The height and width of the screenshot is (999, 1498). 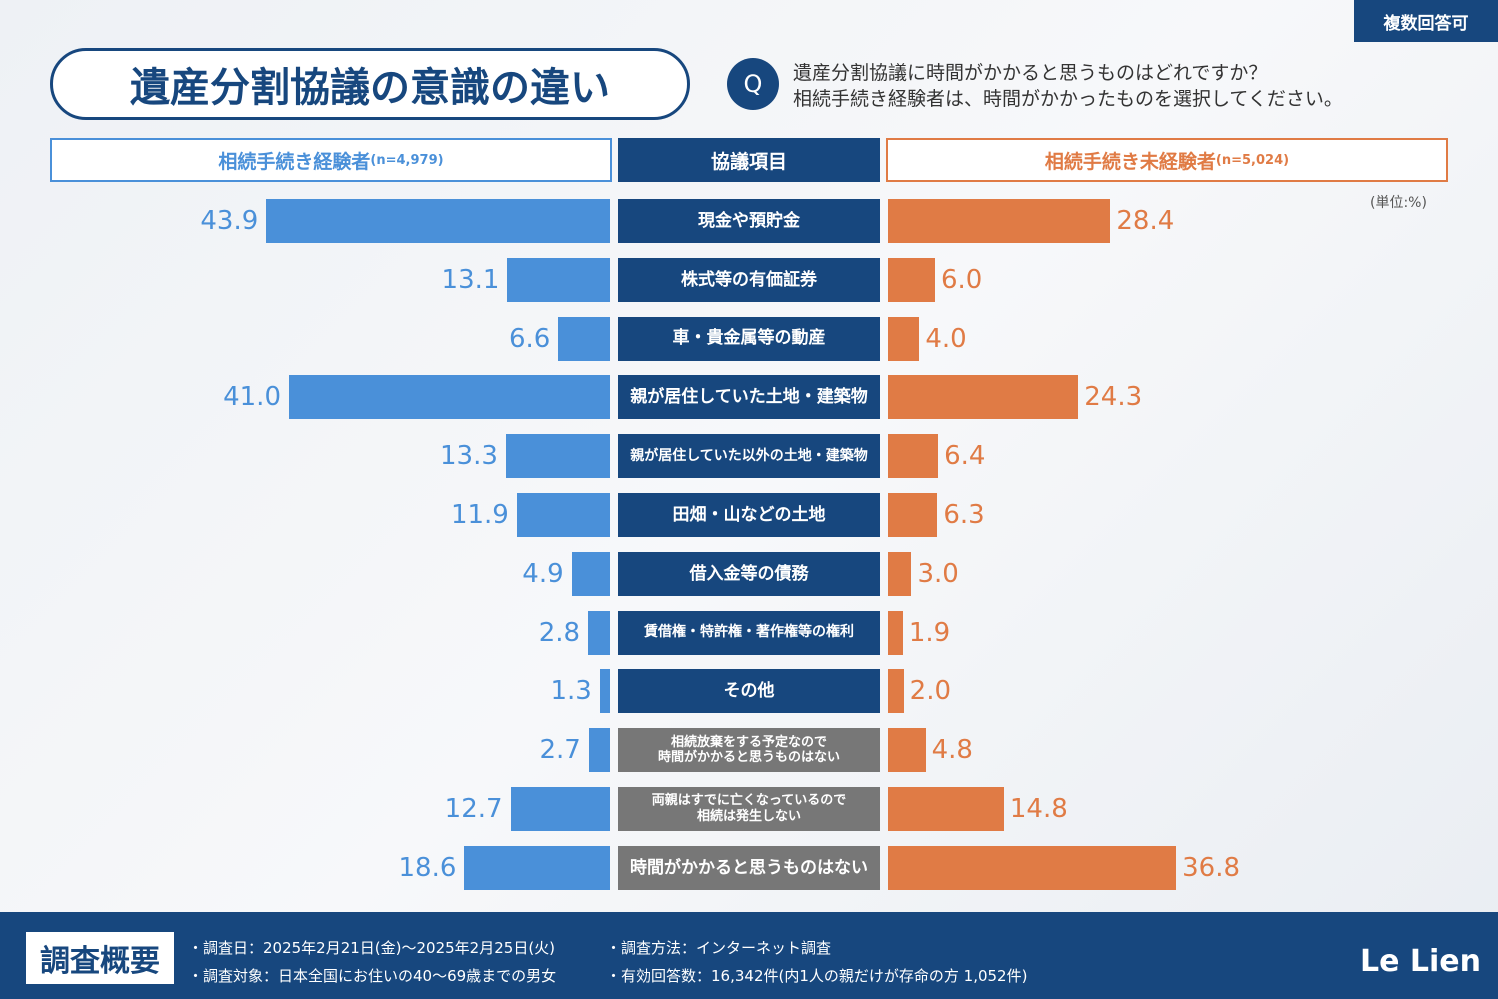 I want to click on series-name: 相続手続き未経験者, so click(x=1130, y=161).